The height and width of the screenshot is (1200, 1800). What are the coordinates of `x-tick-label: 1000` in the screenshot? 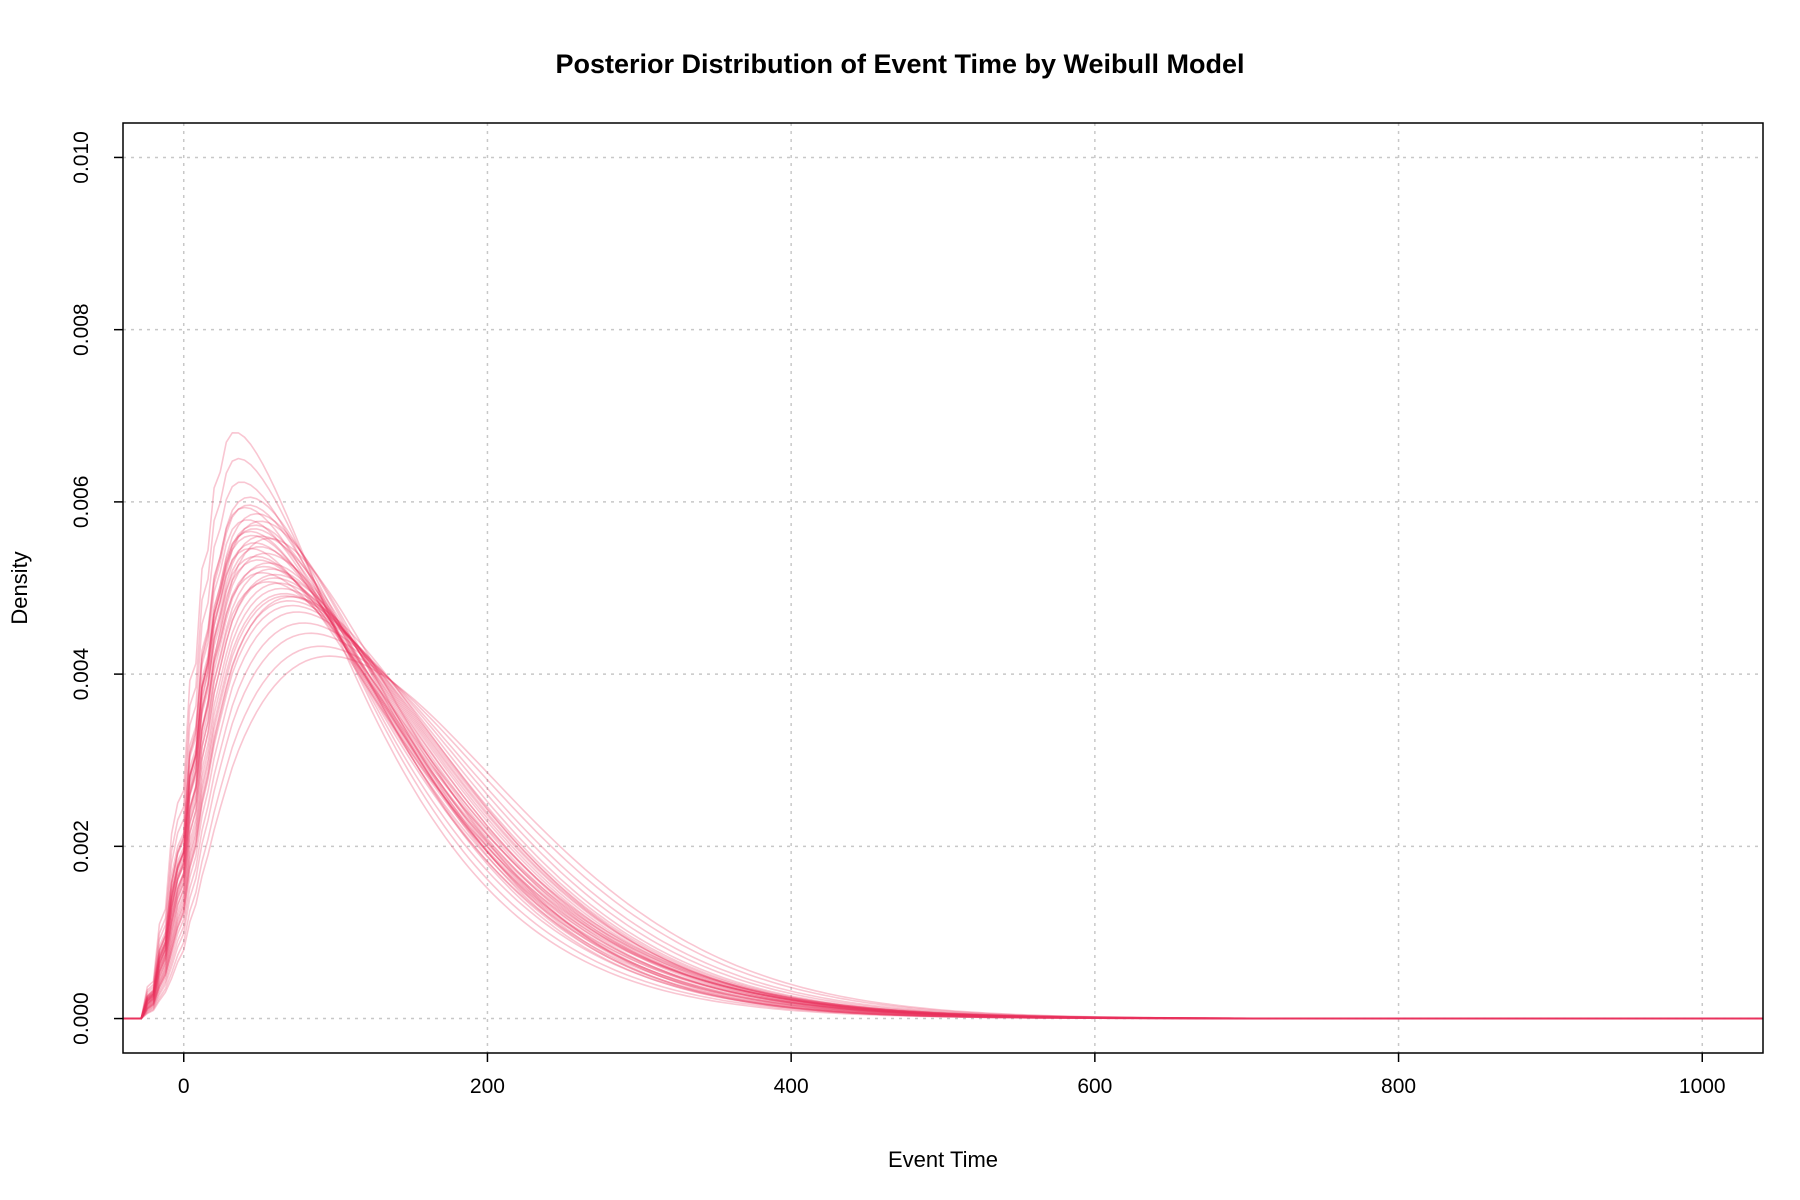 It's located at (1702, 1086).